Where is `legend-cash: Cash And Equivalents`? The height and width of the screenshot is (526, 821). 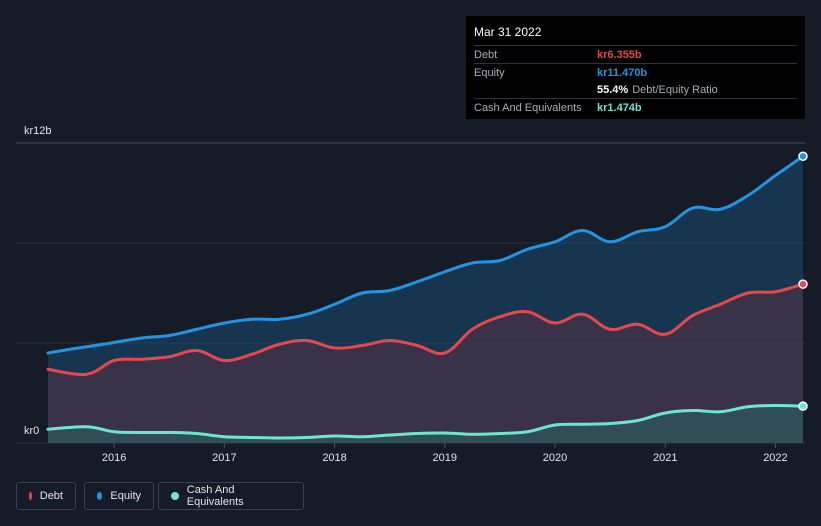
legend-cash: Cash And Equivalents is located at coordinates (231, 496).